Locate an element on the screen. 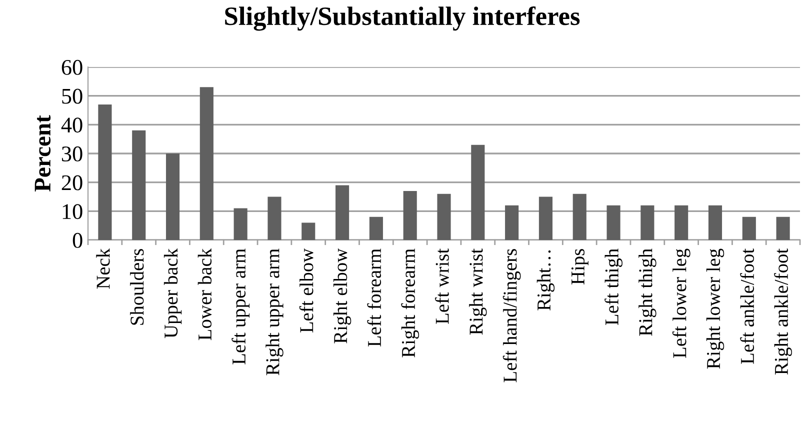  y-tick-label: 50 is located at coordinates (72, 96).